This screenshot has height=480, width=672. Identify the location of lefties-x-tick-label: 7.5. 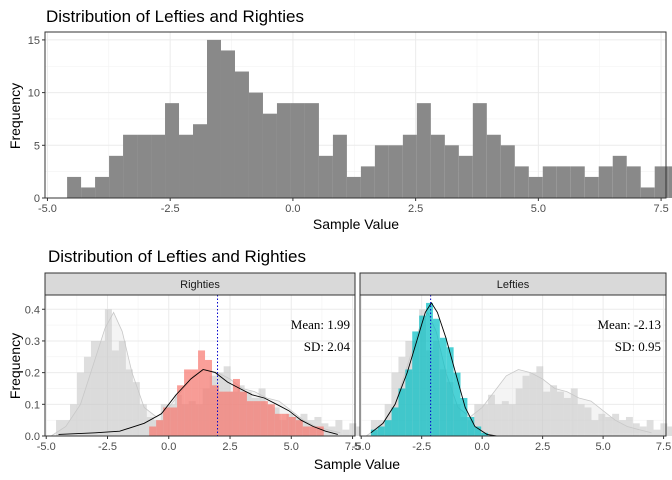
(663, 447).